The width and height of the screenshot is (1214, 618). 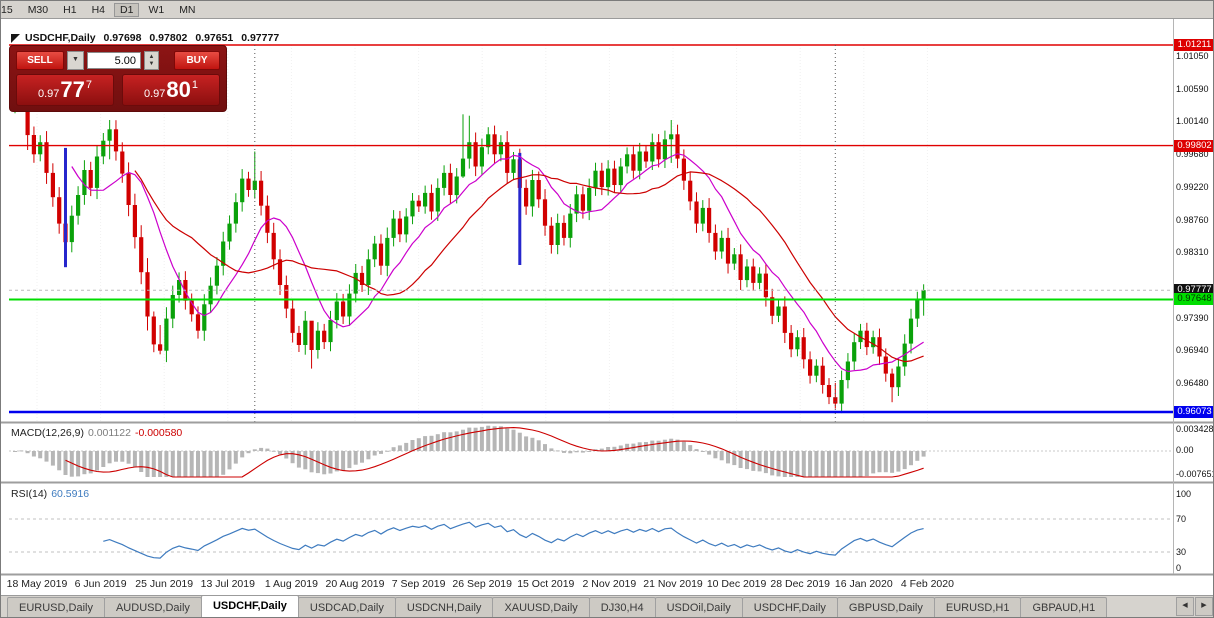 I want to click on chart-tab-AUDUSD-Daily: AUDUSD,Daily, so click(x=152, y=607).